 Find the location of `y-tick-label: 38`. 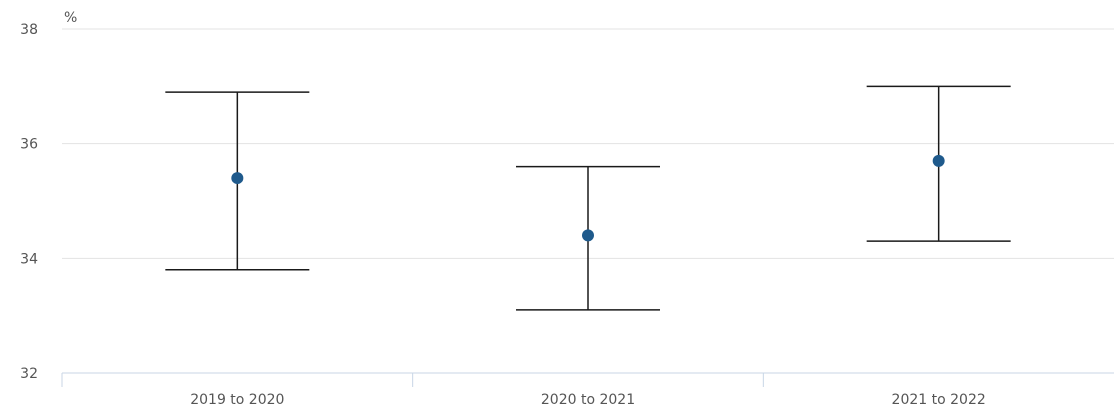

y-tick-label: 38 is located at coordinates (29, 30).